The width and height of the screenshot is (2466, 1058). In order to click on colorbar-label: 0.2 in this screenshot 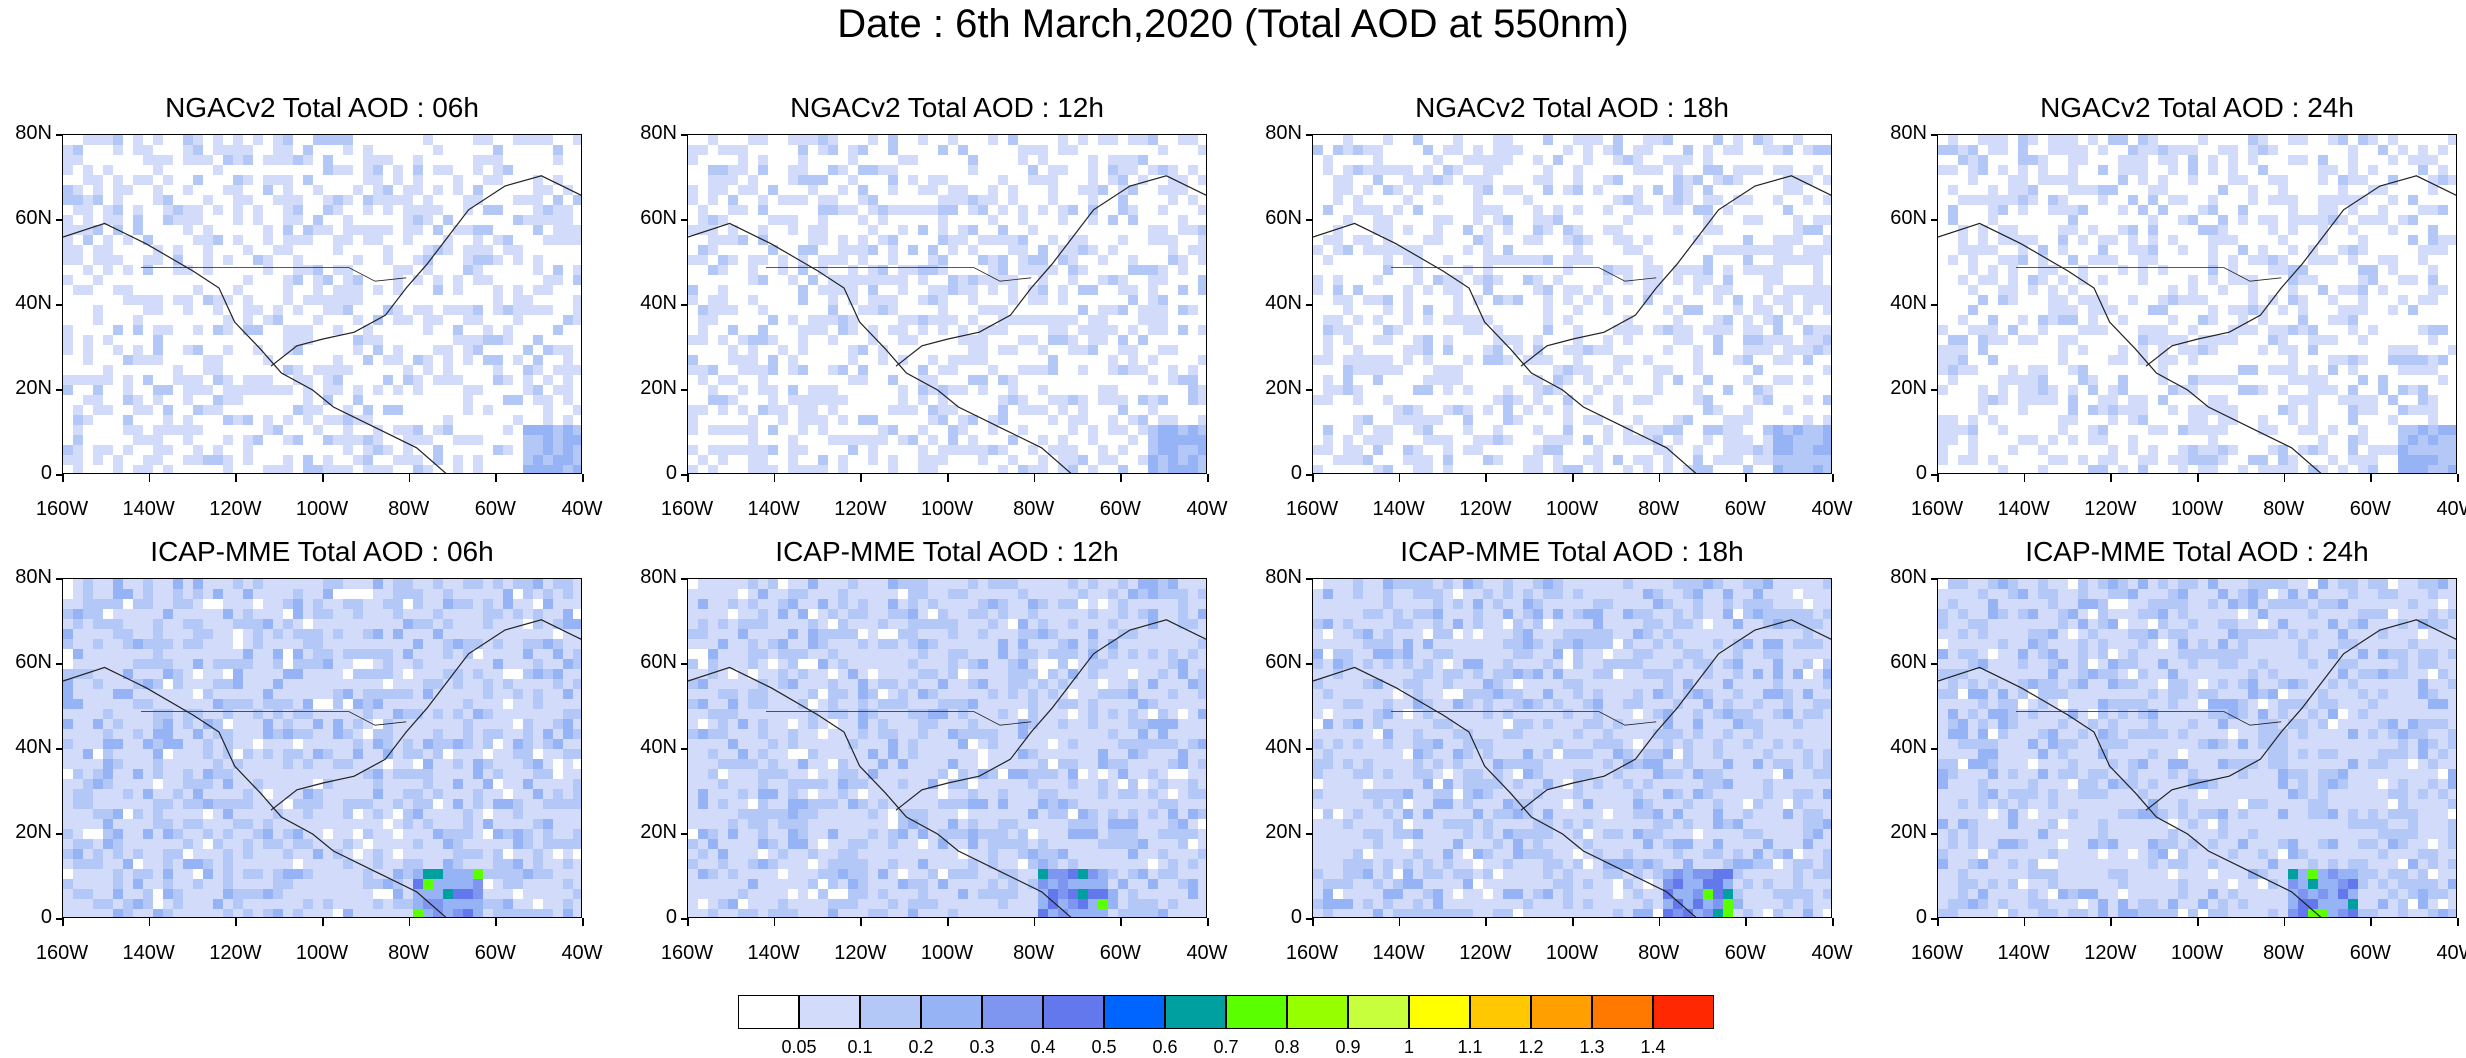, I will do `click(921, 1047)`.